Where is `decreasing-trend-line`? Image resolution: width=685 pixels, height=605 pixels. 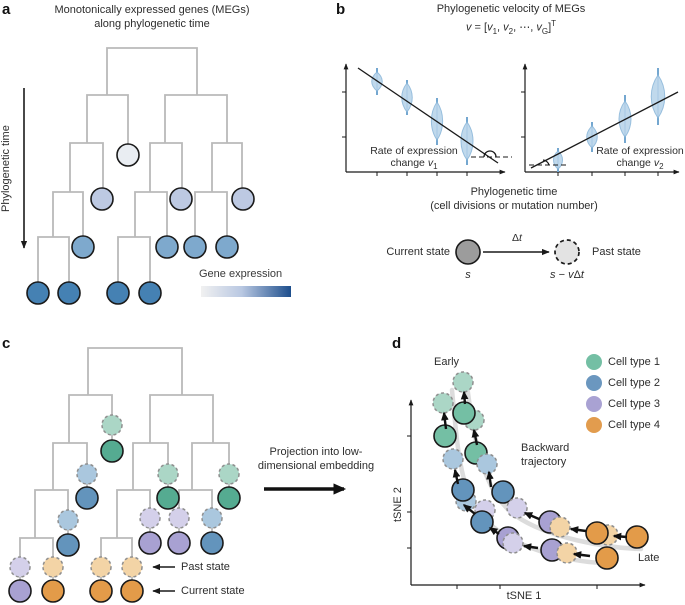 decreasing-trend-line is located at coordinates (428, 115).